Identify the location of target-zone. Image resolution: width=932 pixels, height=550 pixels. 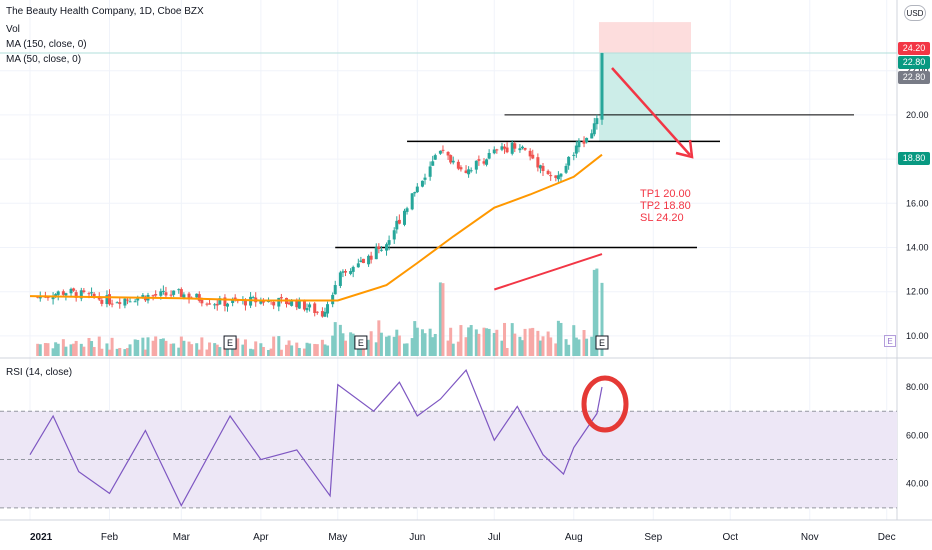
(644, 97).